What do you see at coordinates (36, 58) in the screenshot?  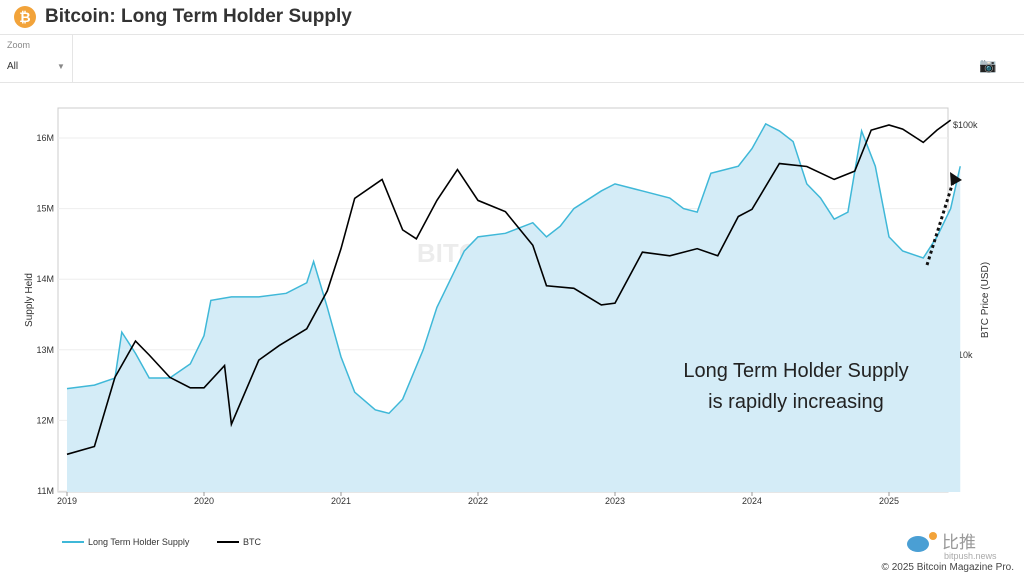 I see `zoom-select: Zoom All ▼` at bounding box center [36, 58].